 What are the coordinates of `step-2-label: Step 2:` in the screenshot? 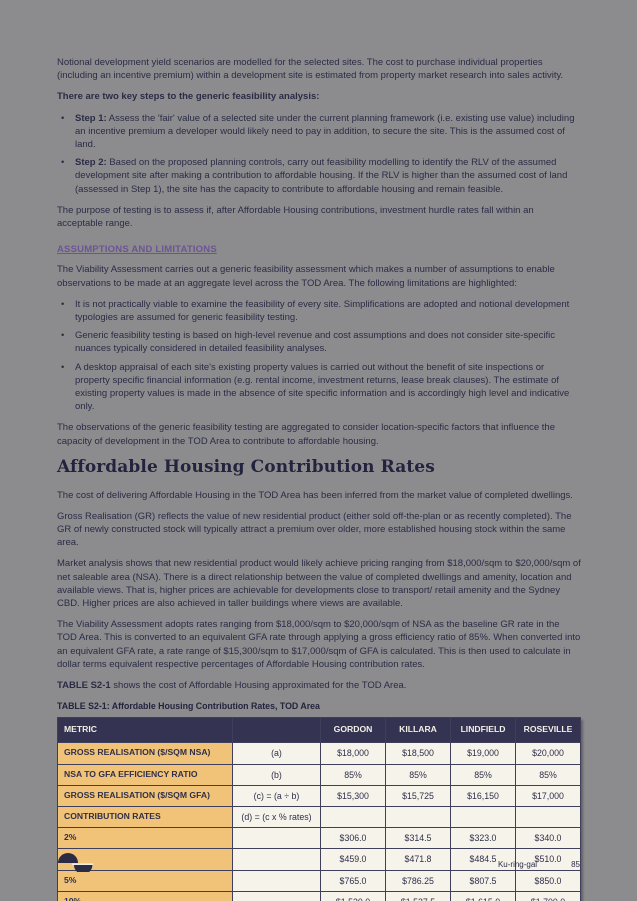 It's located at (91, 163).